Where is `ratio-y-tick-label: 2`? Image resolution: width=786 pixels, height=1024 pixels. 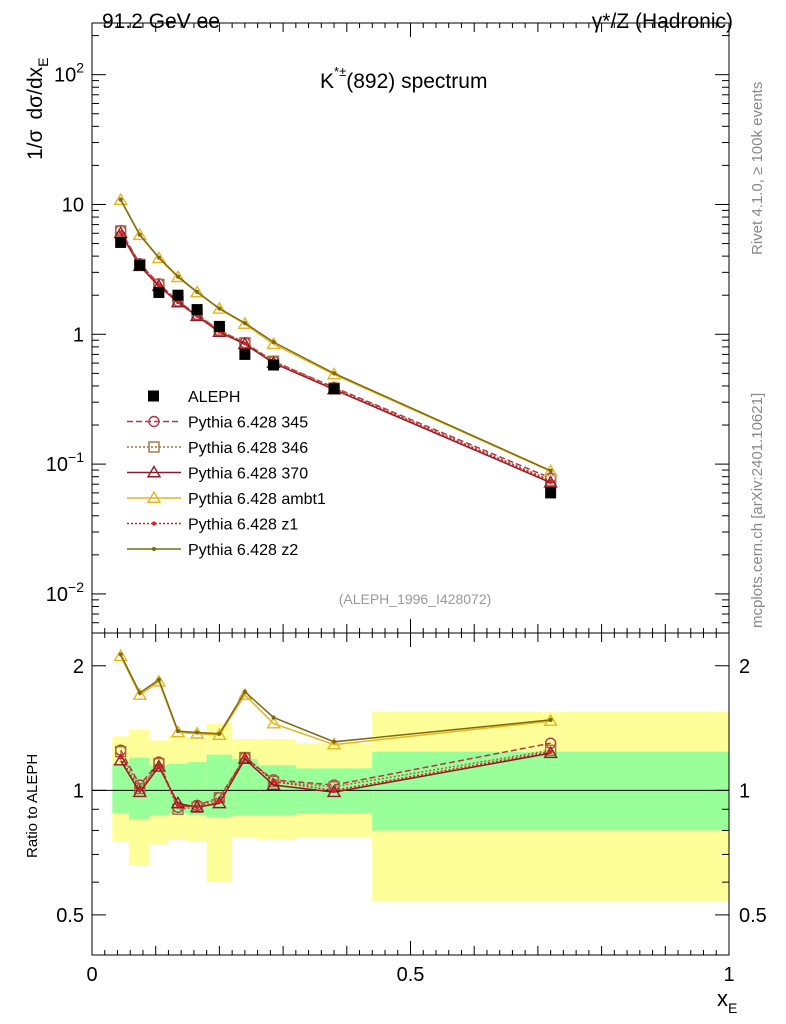
ratio-y-tick-label: 2 is located at coordinates (78, 667).